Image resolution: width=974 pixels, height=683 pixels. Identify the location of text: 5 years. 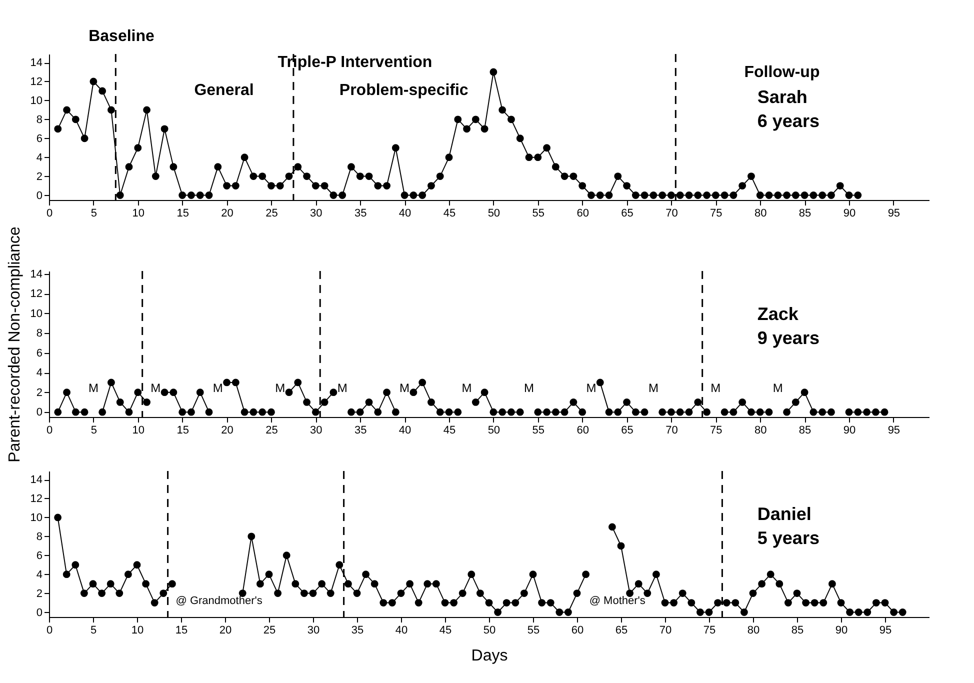
(788, 538).